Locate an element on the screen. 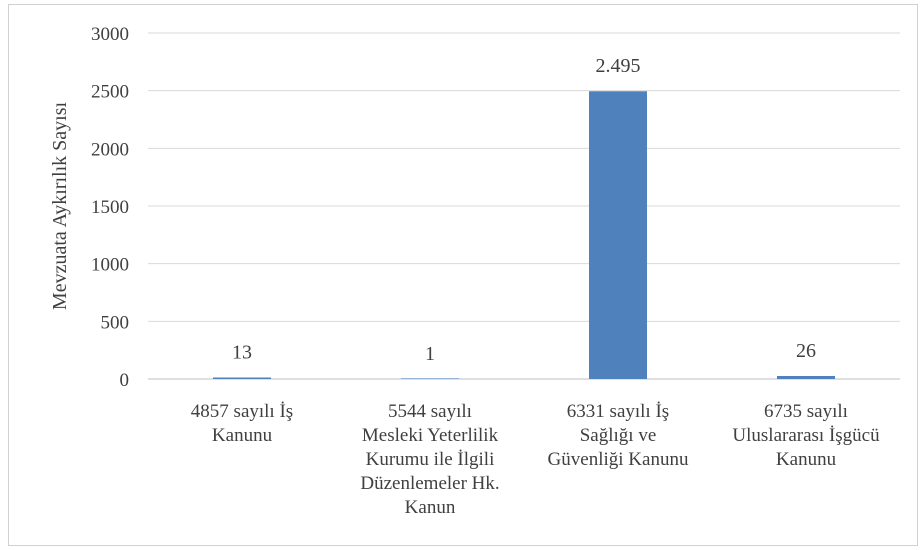 This screenshot has width=922, height=550. y-tick-label: 1000 is located at coordinates (110, 265).